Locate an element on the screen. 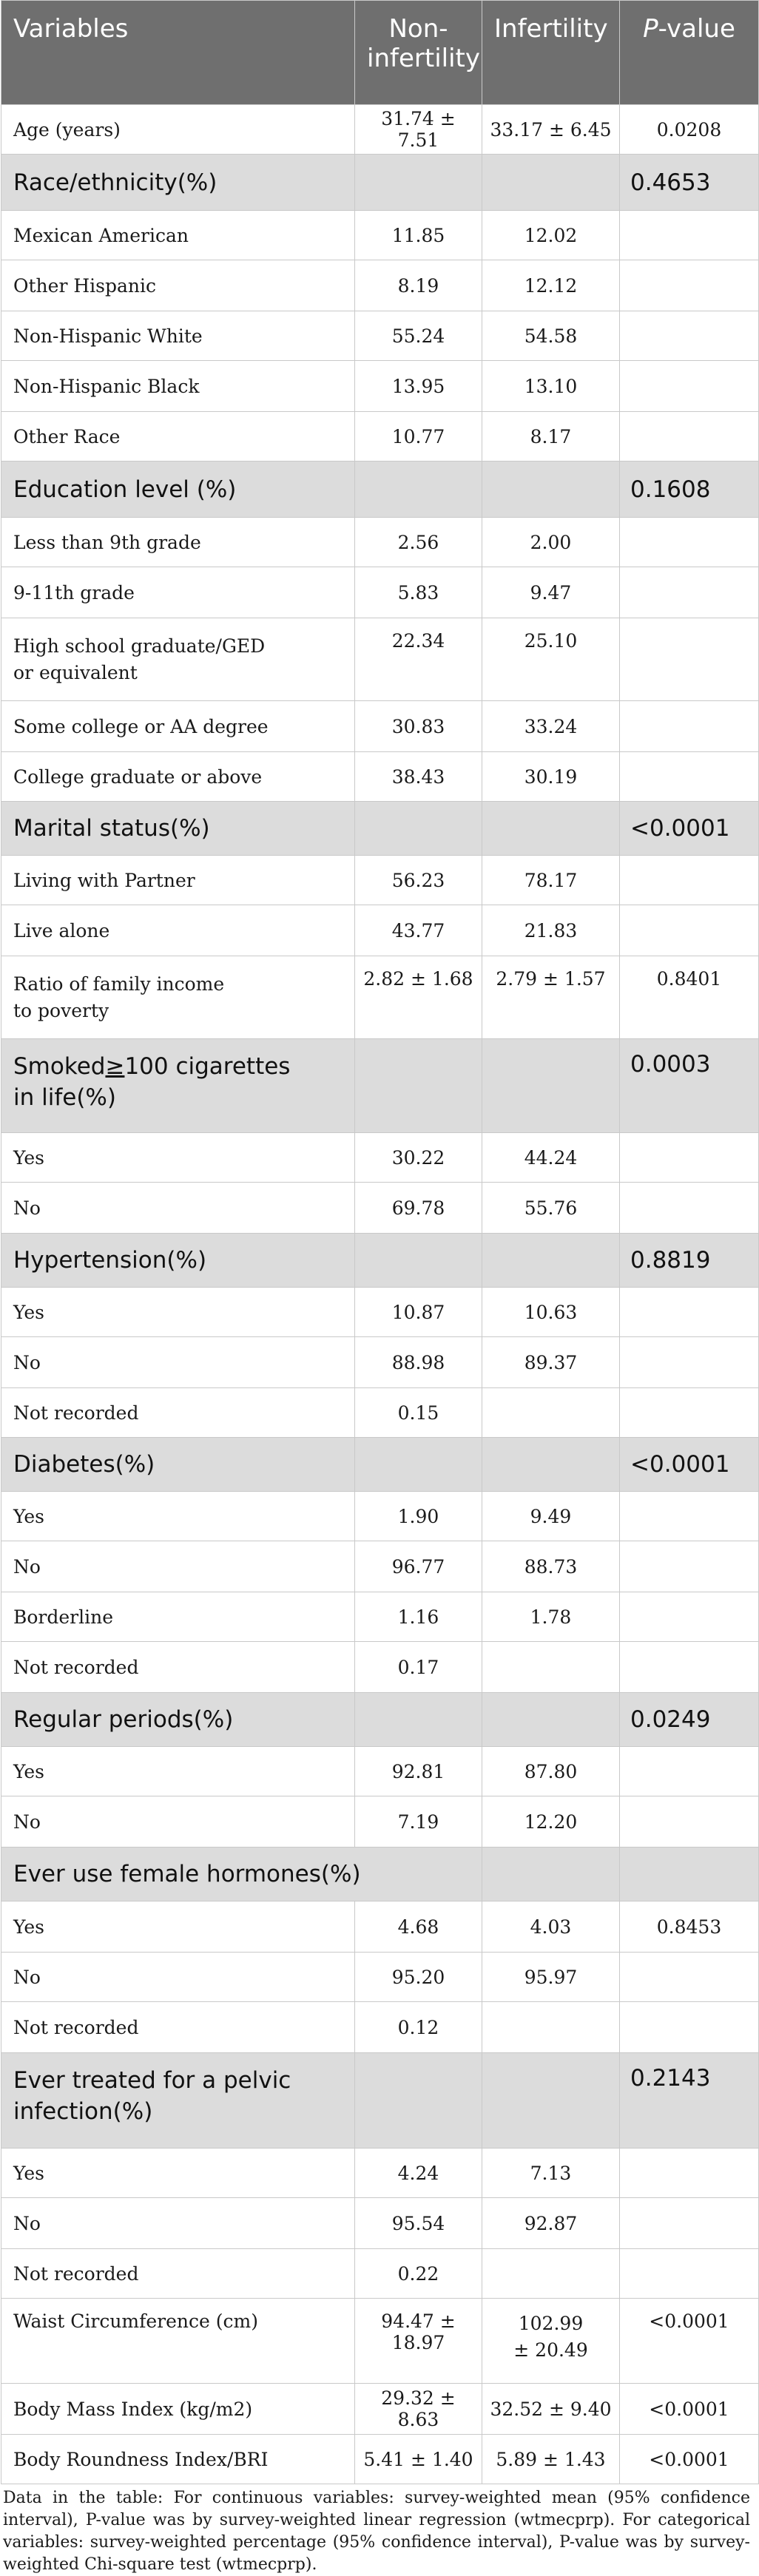 The image size is (759, 2576). cell-p-value: 0.8453 is located at coordinates (689, 1927).